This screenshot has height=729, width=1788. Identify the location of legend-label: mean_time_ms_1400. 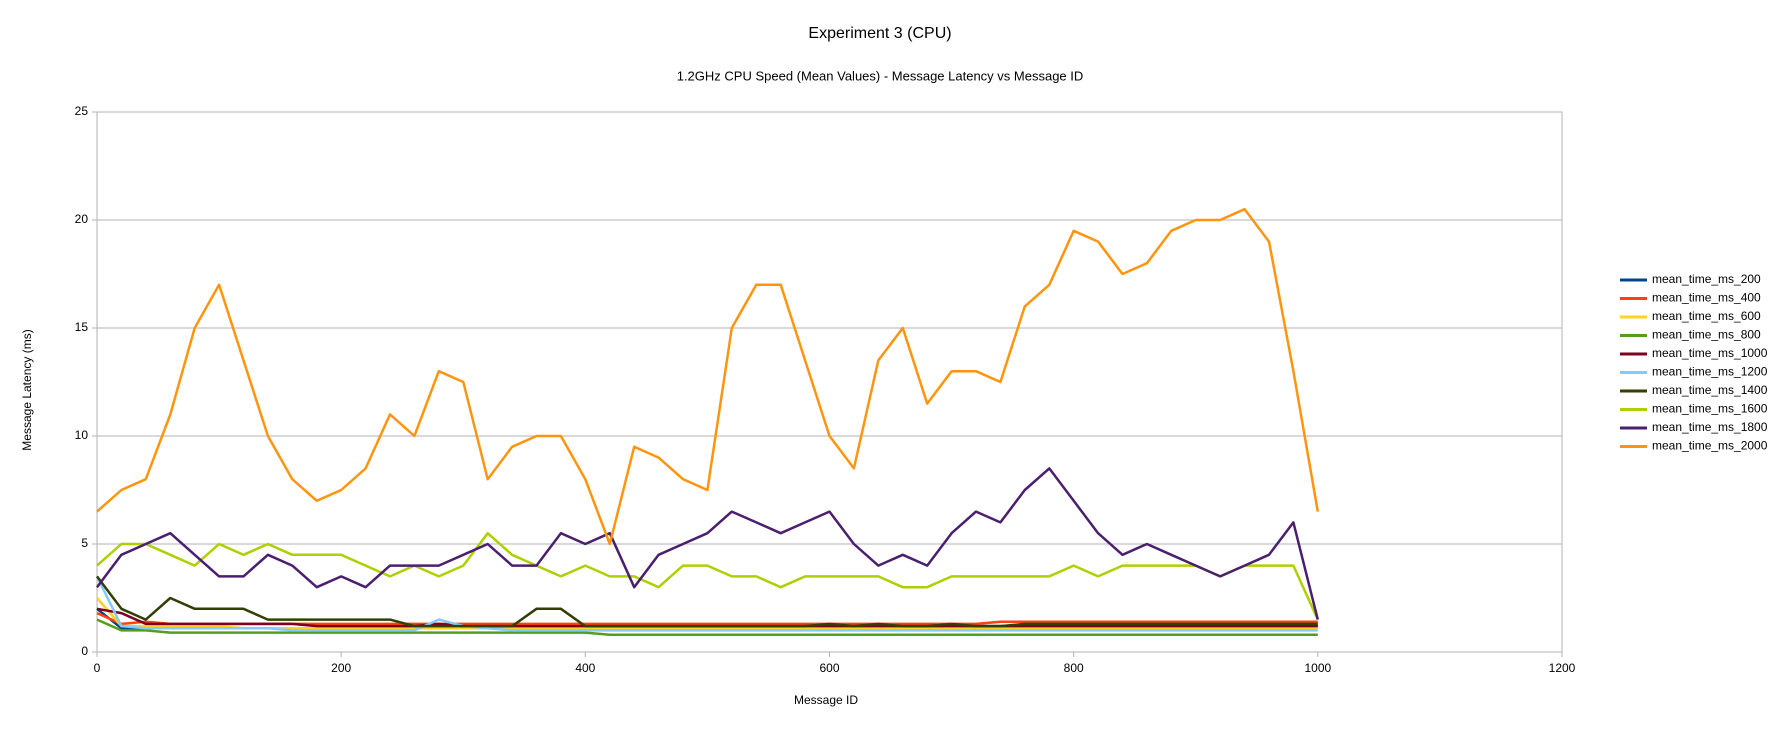
(1710, 390).